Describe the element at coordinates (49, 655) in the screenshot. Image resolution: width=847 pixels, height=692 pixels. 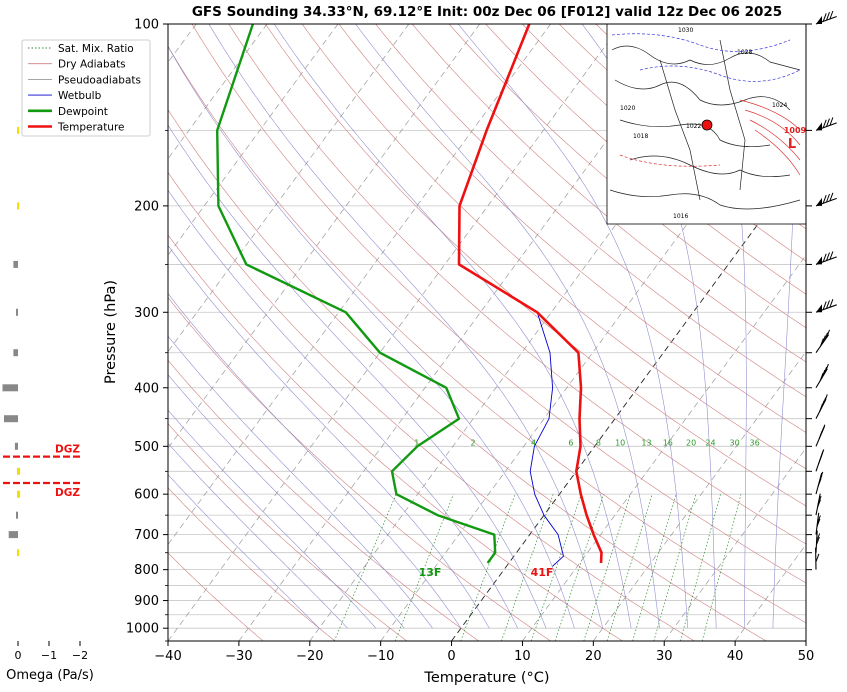
I see `omega-tick-label: −1` at that location.